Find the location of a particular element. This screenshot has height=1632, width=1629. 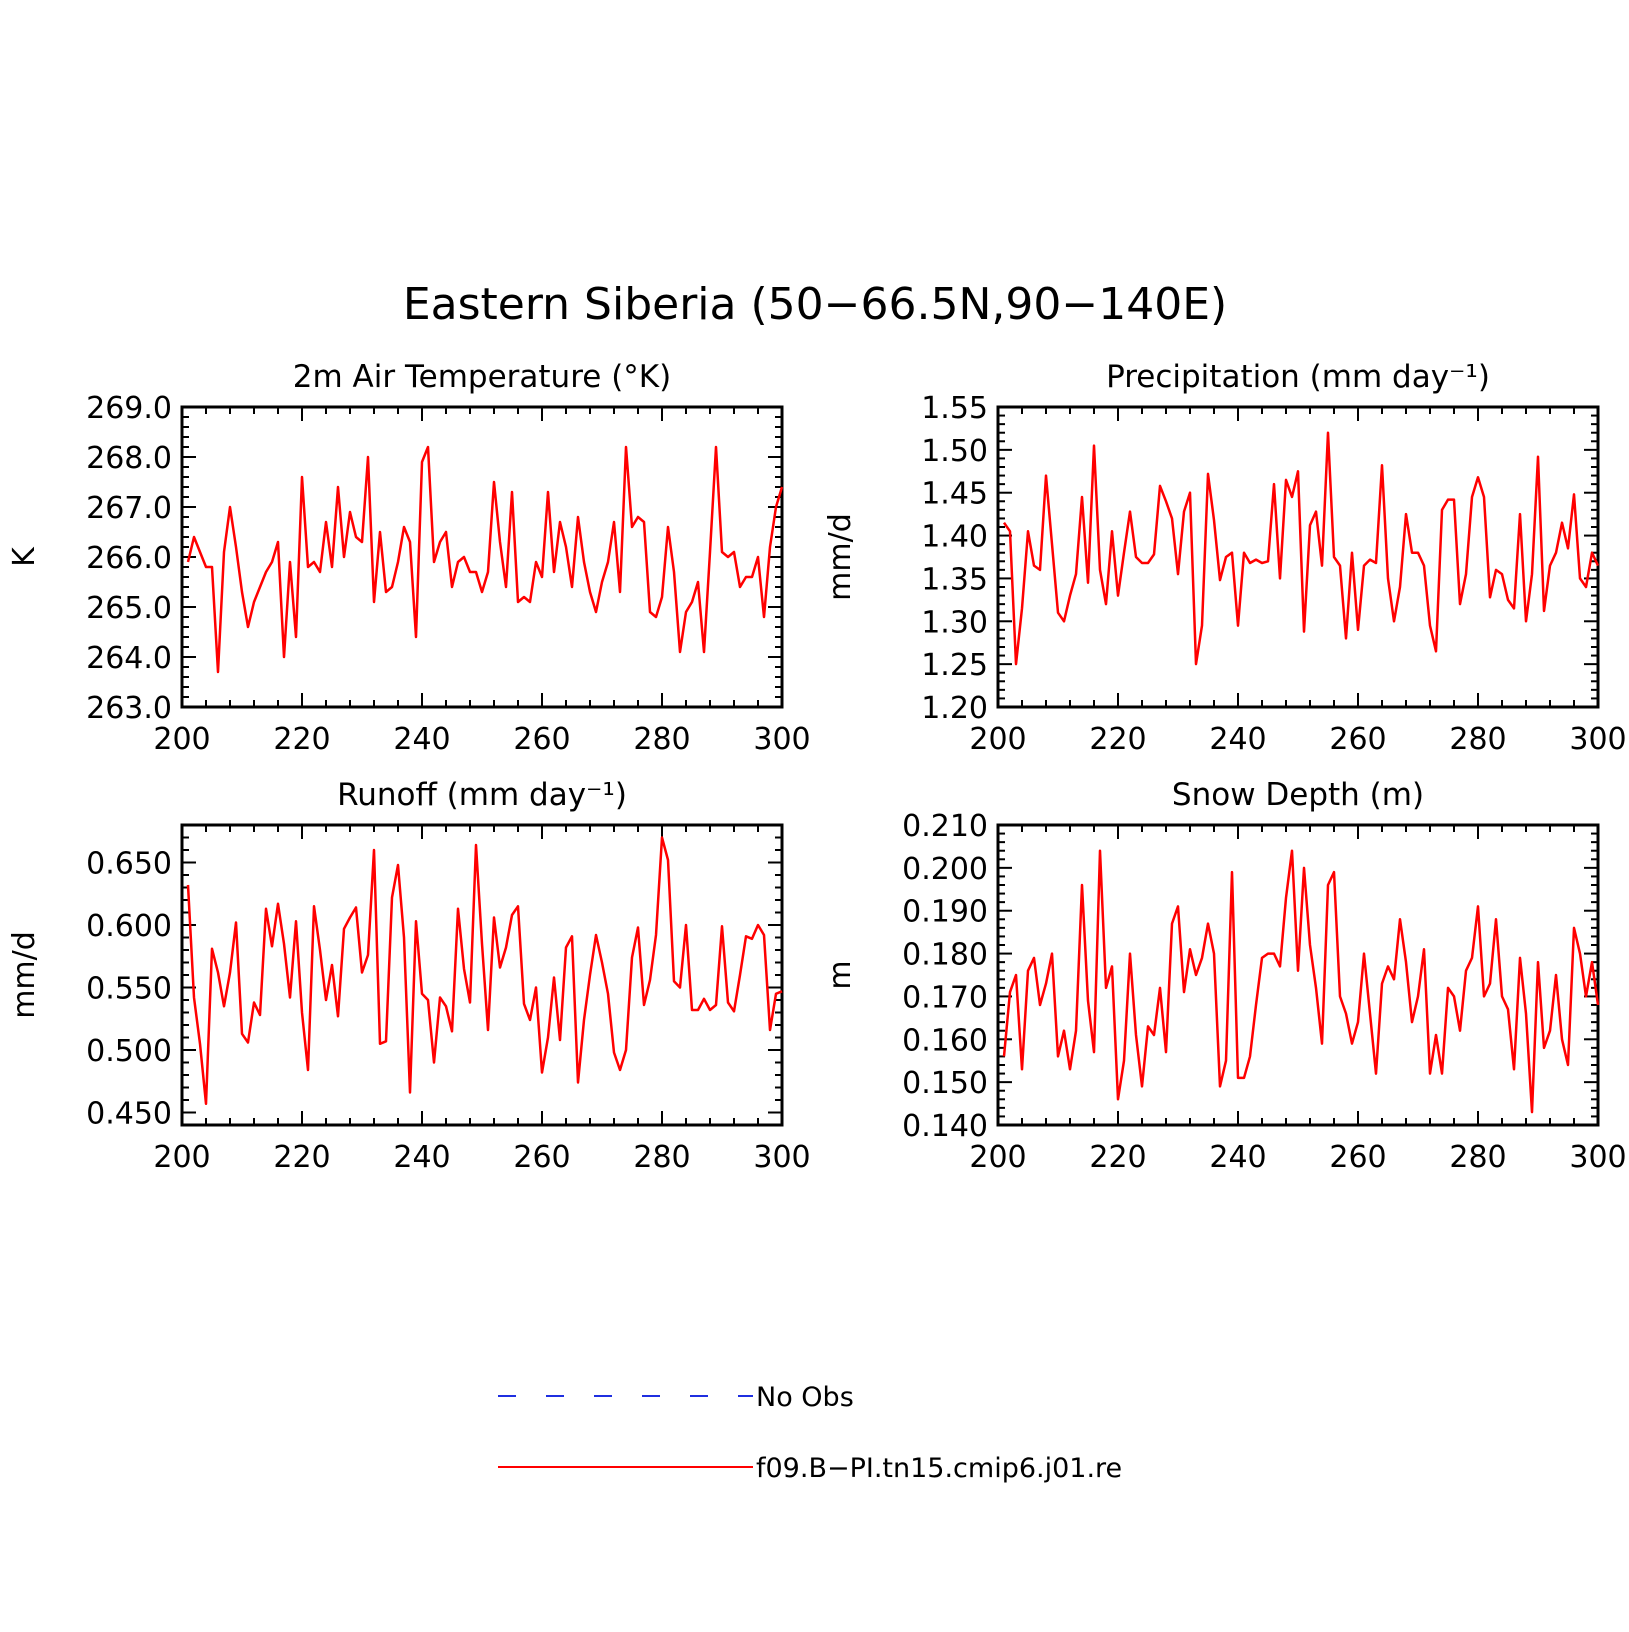

panel-3-xtick-label: 200 is located at coordinates (181, 1157).